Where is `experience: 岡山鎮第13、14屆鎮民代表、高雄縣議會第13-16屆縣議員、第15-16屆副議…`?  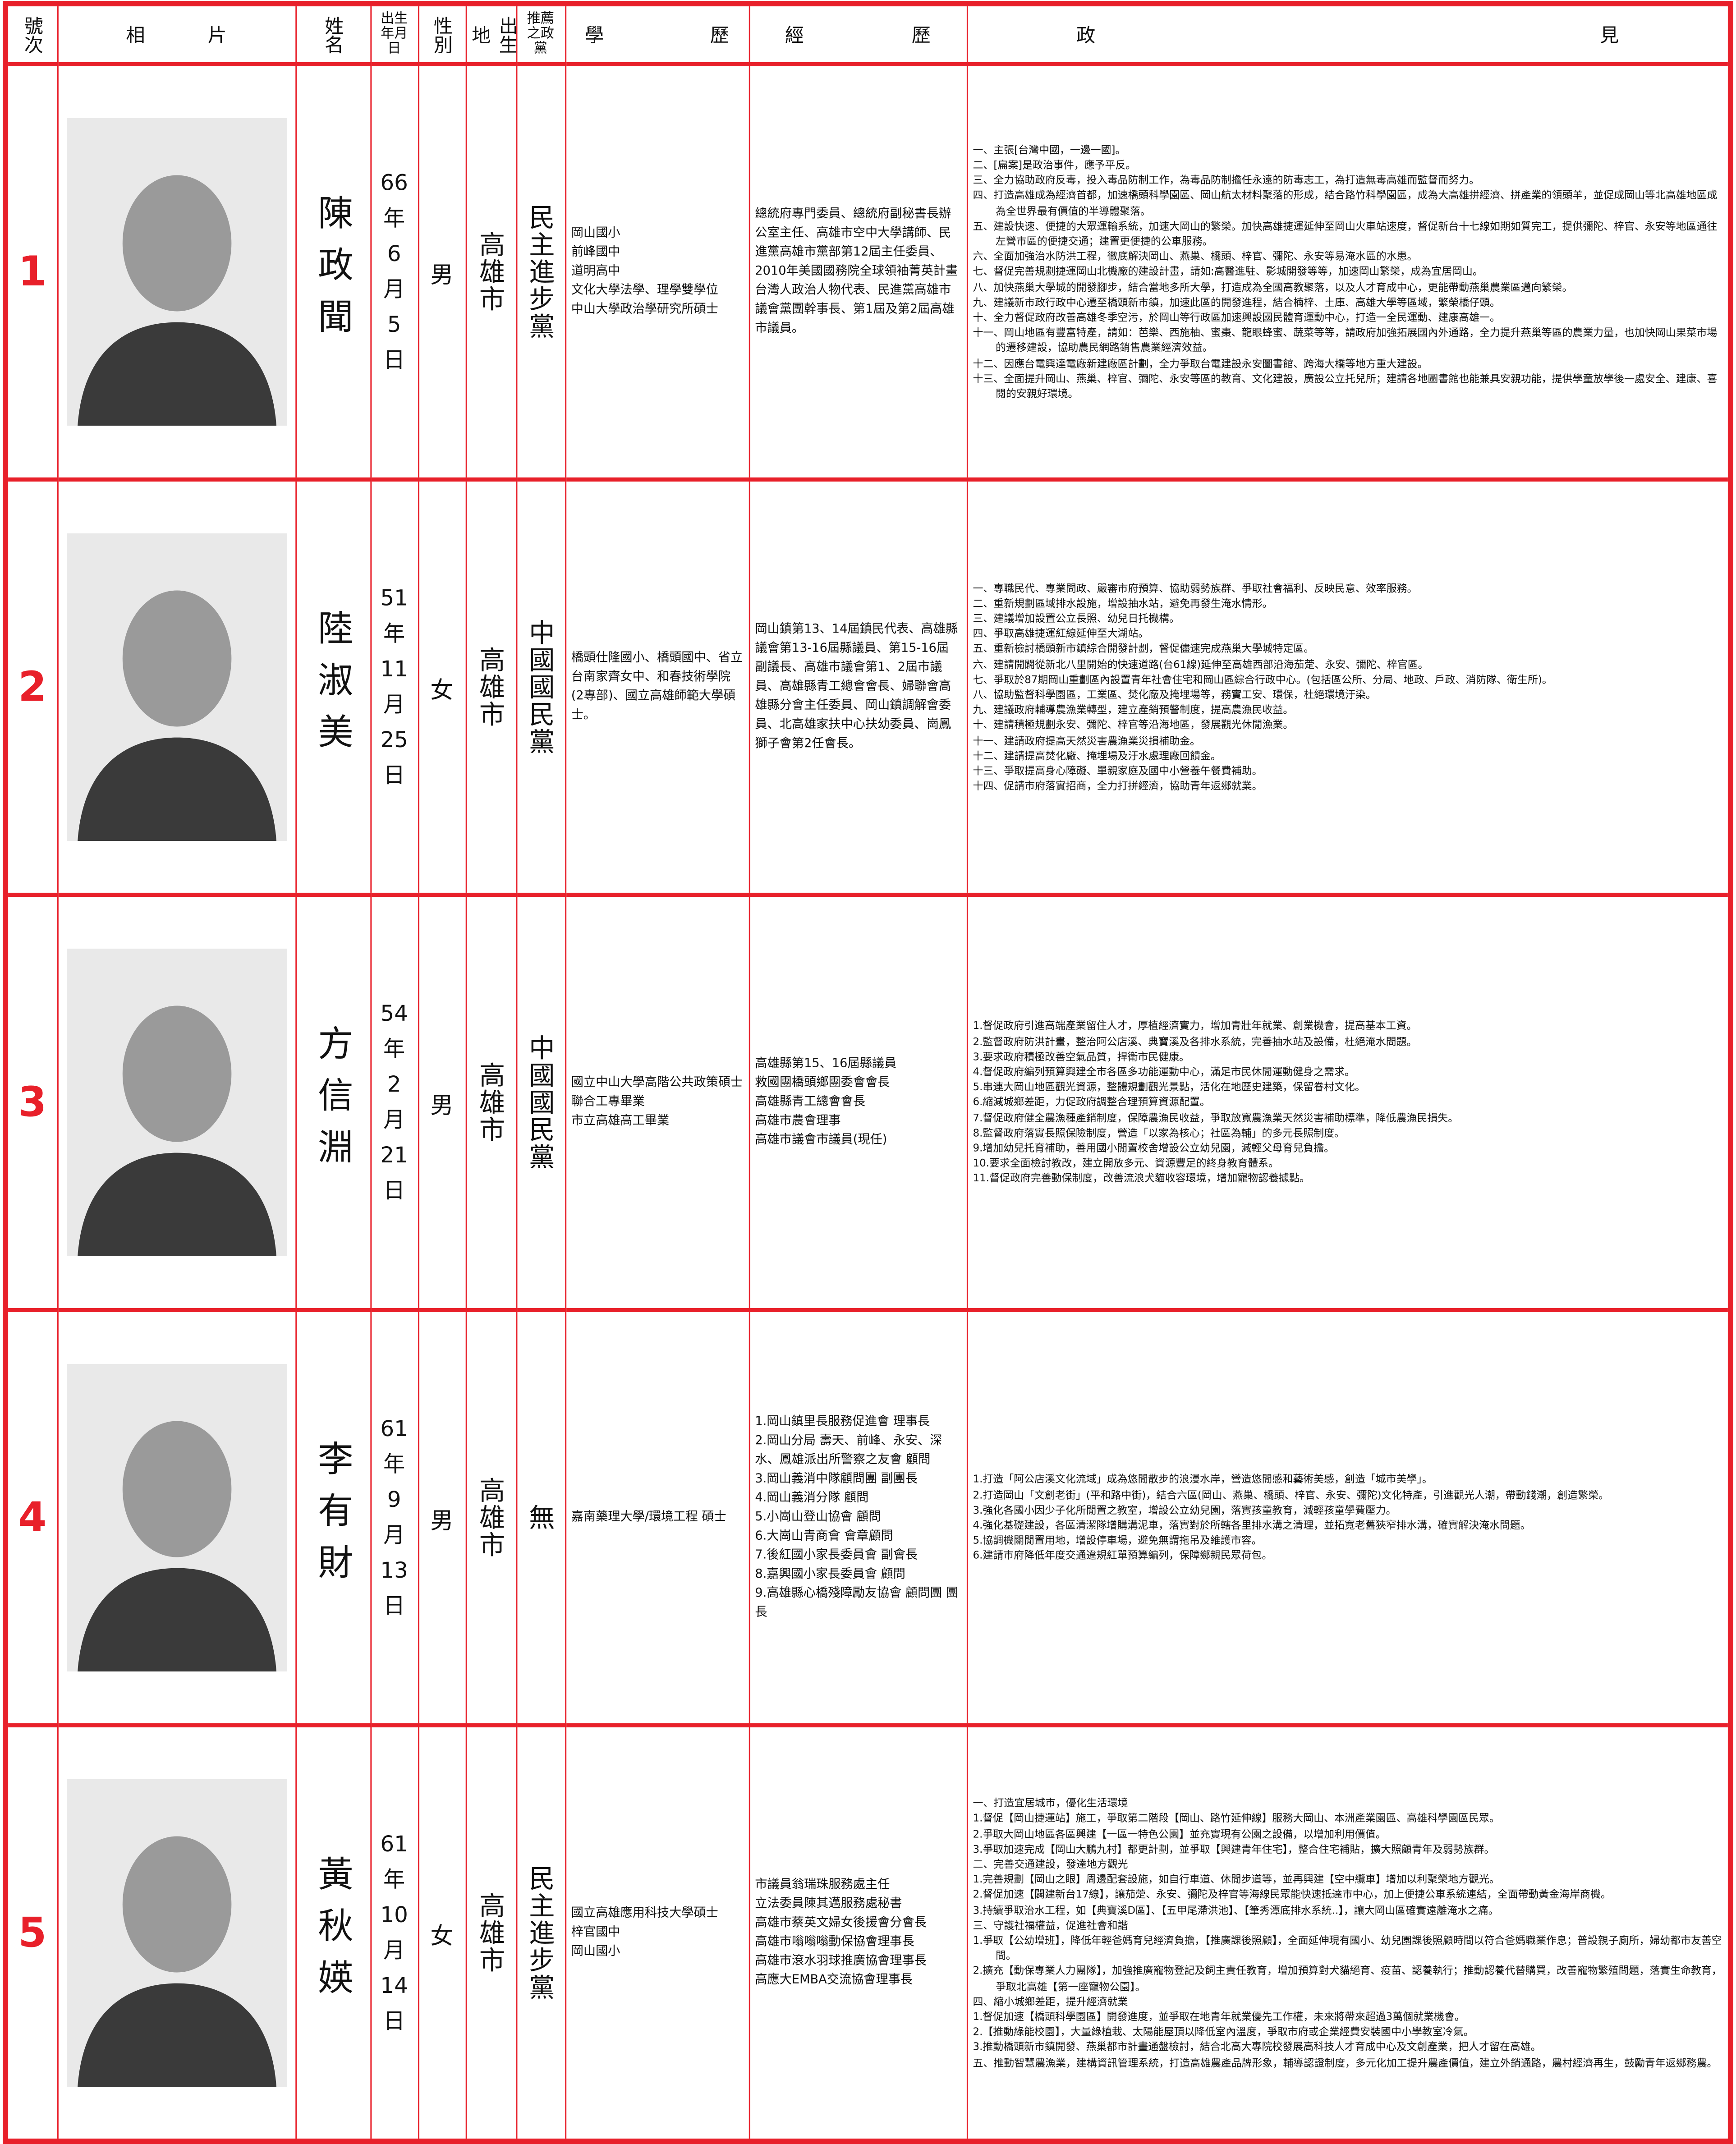 experience: 岡山鎮第13、14屆鎮民代表、高雄縣議會第13-16屆縣議員、第15-16屆副議… is located at coordinates (857, 687).